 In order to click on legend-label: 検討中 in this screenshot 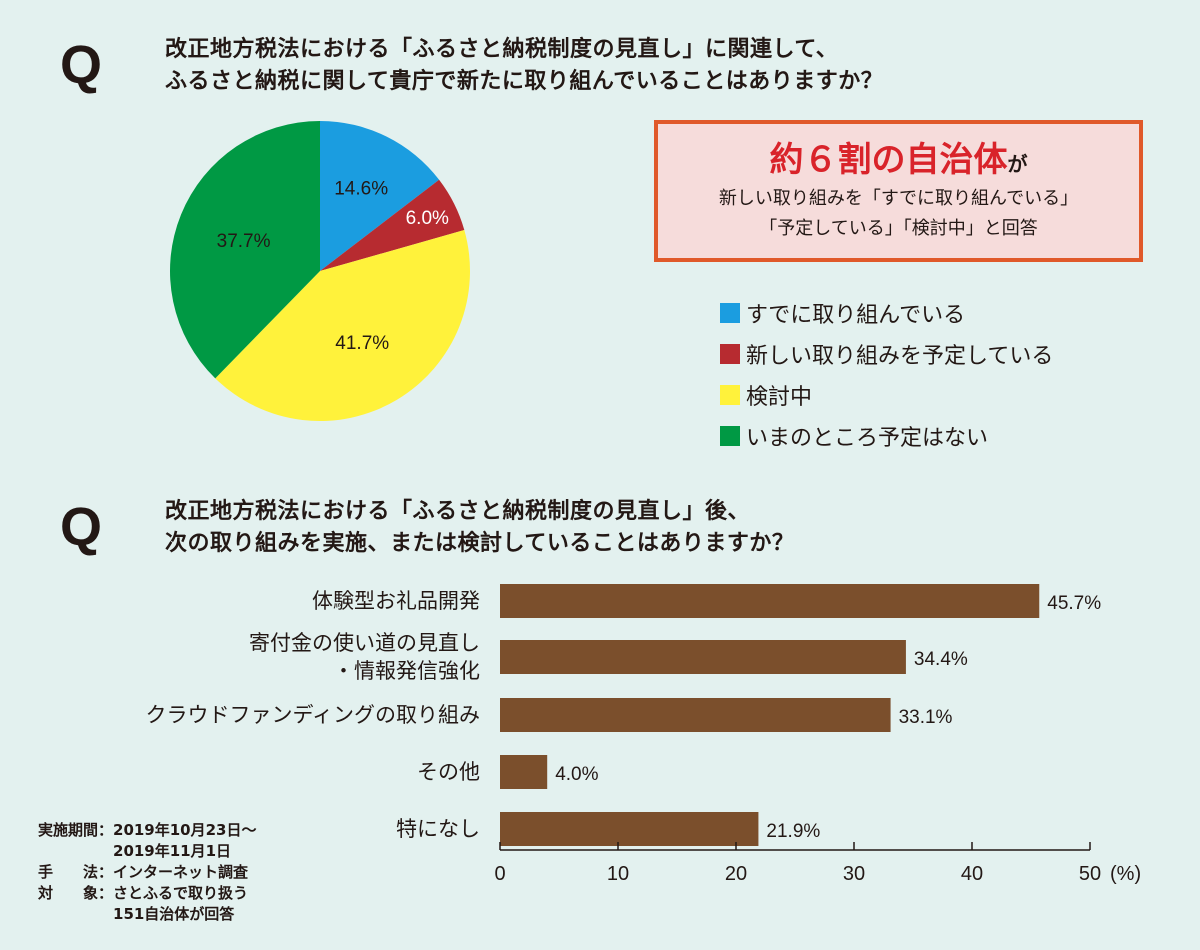, I will do `click(779, 397)`.